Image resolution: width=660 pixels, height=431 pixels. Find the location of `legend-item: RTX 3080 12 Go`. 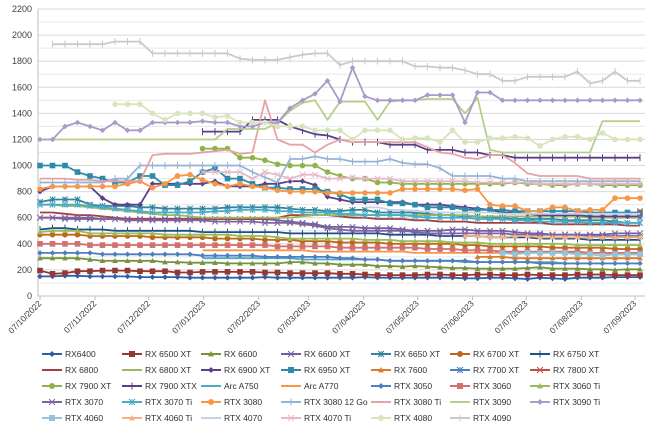

legend-item: RTX 3080 12 Go is located at coordinates (324, 402).